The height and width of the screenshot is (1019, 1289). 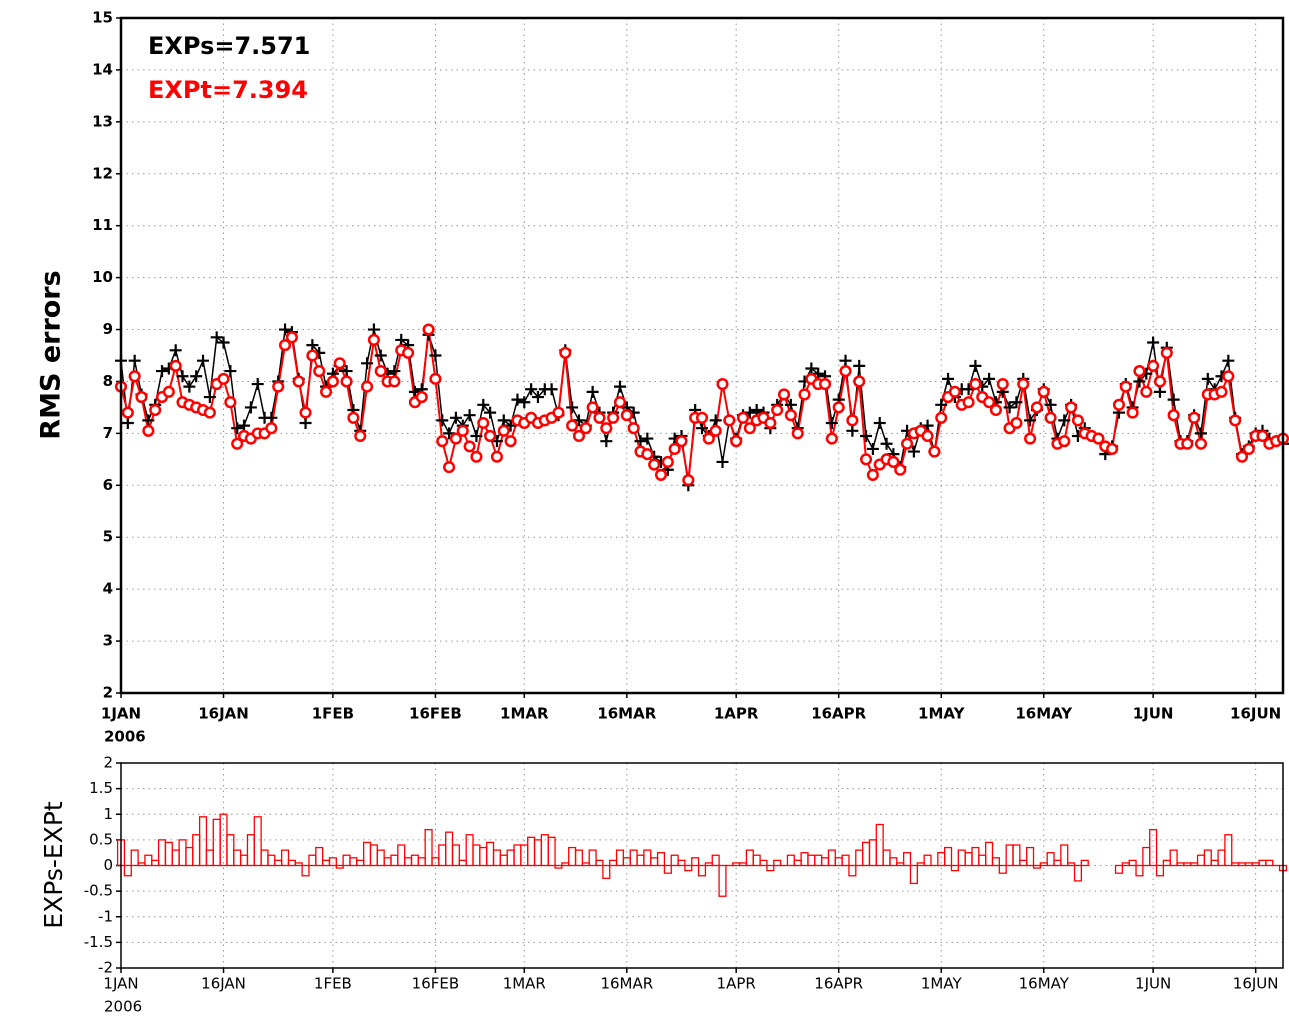 What do you see at coordinates (736, 714) in the screenshot?
I see `x-tick-label: 1APR` at bounding box center [736, 714].